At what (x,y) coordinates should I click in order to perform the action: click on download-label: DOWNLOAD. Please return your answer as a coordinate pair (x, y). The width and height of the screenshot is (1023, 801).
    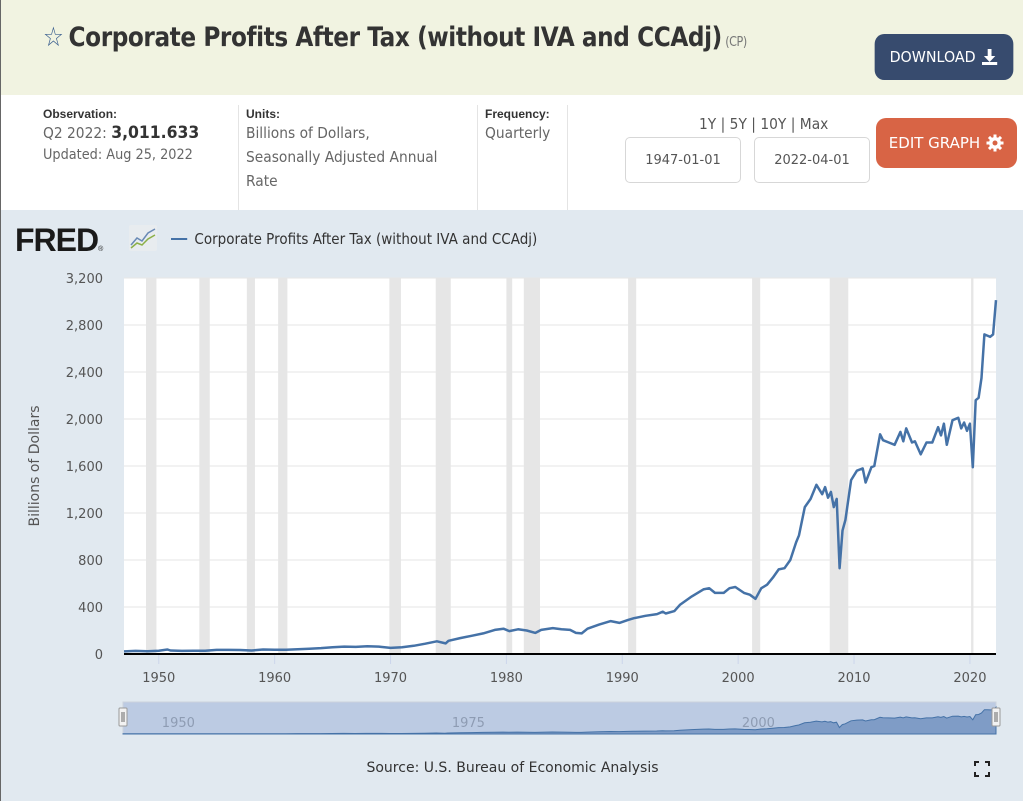
    Looking at the image, I should click on (932, 57).